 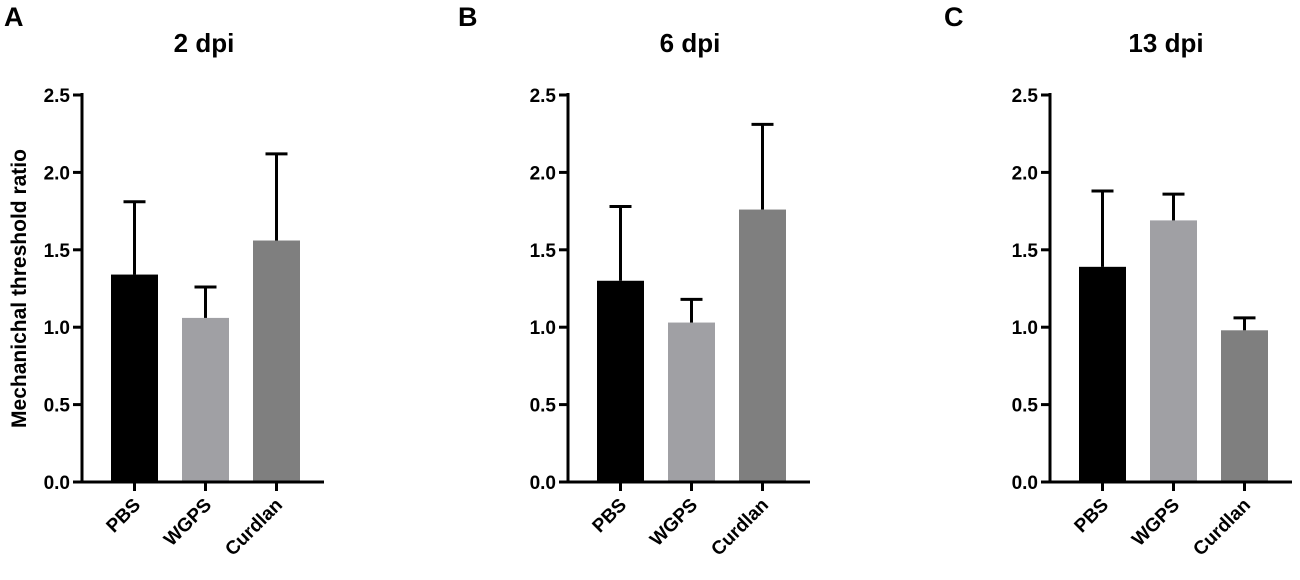 I want to click on panel-letter: B, so click(x=468, y=17).